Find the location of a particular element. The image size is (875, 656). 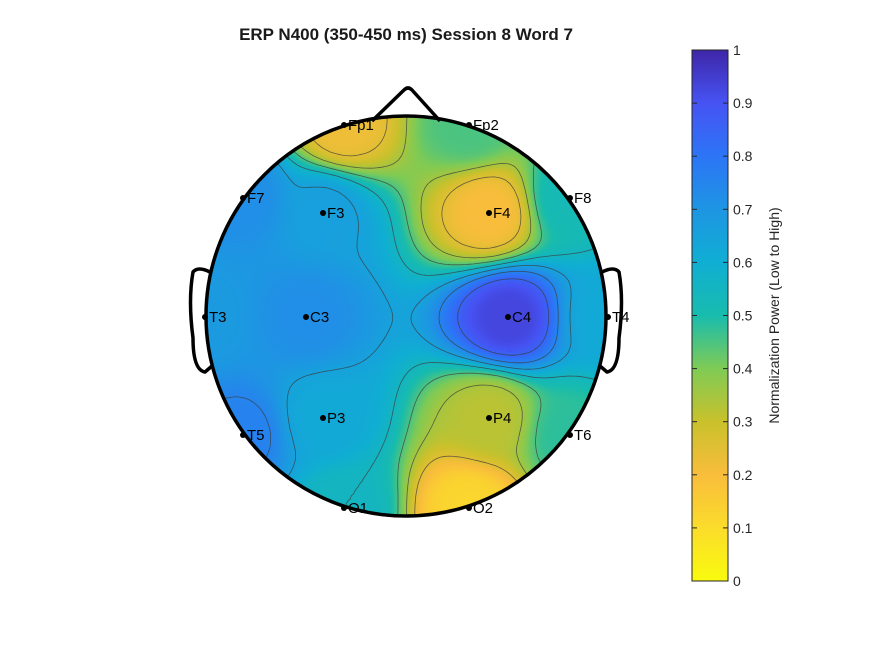

electrode-t5: T5 is located at coordinates (252, 435).